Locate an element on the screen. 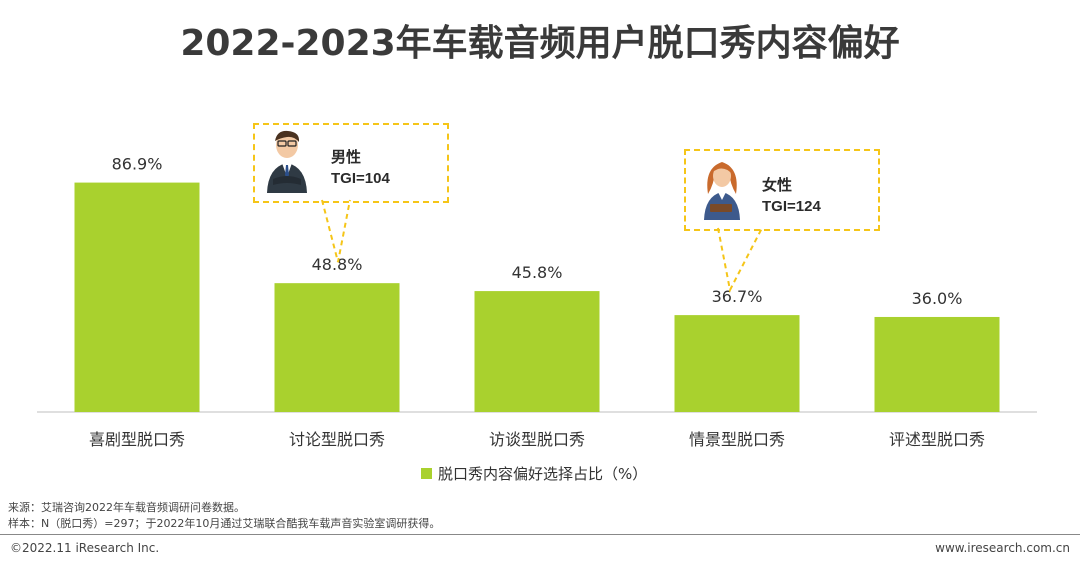 This screenshot has height=569, width=1080. website-link: www.iresearch.com.cn is located at coordinates (1002, 548).